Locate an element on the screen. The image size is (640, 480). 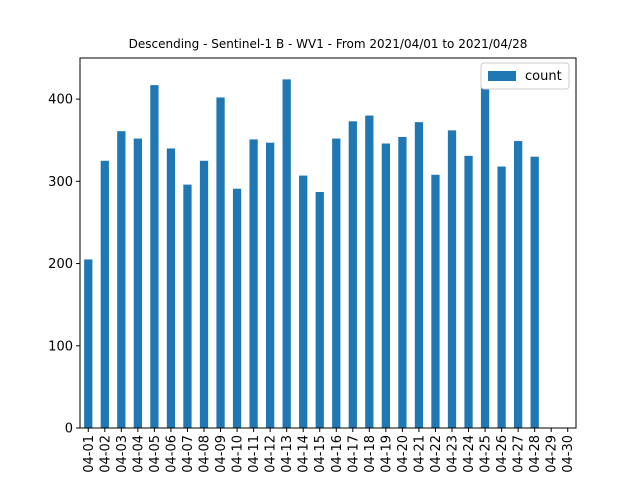
x-tick-label: 04-08 is located at coordinates (205, 454).